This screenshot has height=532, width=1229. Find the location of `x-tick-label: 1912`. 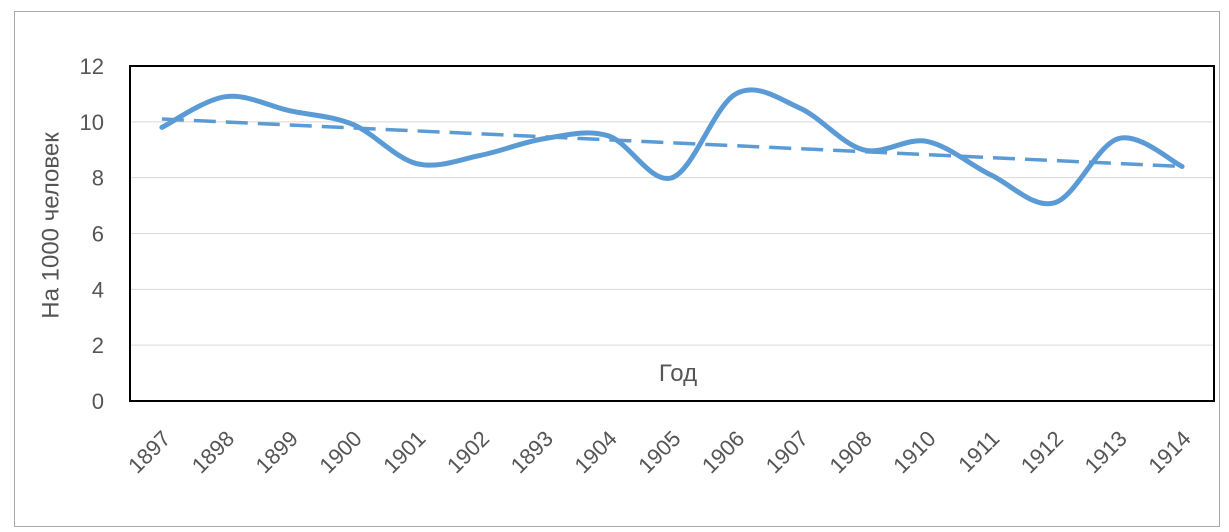

x-tick-label: 1912 is located at coordinates (1042, 452).